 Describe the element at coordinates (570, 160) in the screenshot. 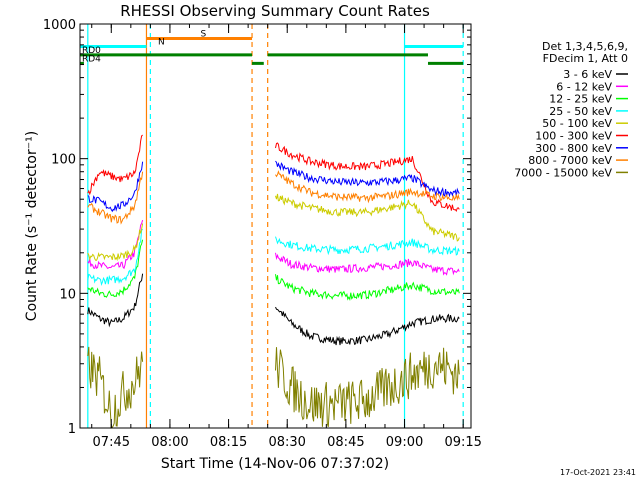

I see `legend-label-800-7000-kev: 800 - 7000 keV` at that location.